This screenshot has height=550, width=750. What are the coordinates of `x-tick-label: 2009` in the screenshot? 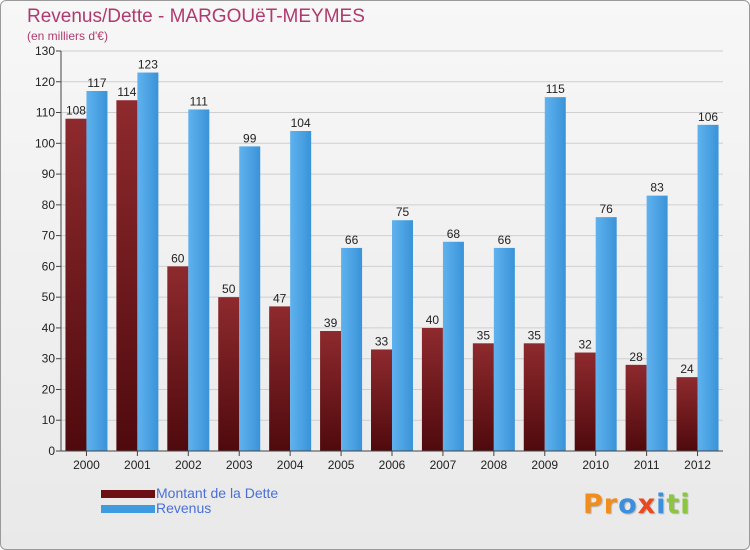 It's located at (544, 465).